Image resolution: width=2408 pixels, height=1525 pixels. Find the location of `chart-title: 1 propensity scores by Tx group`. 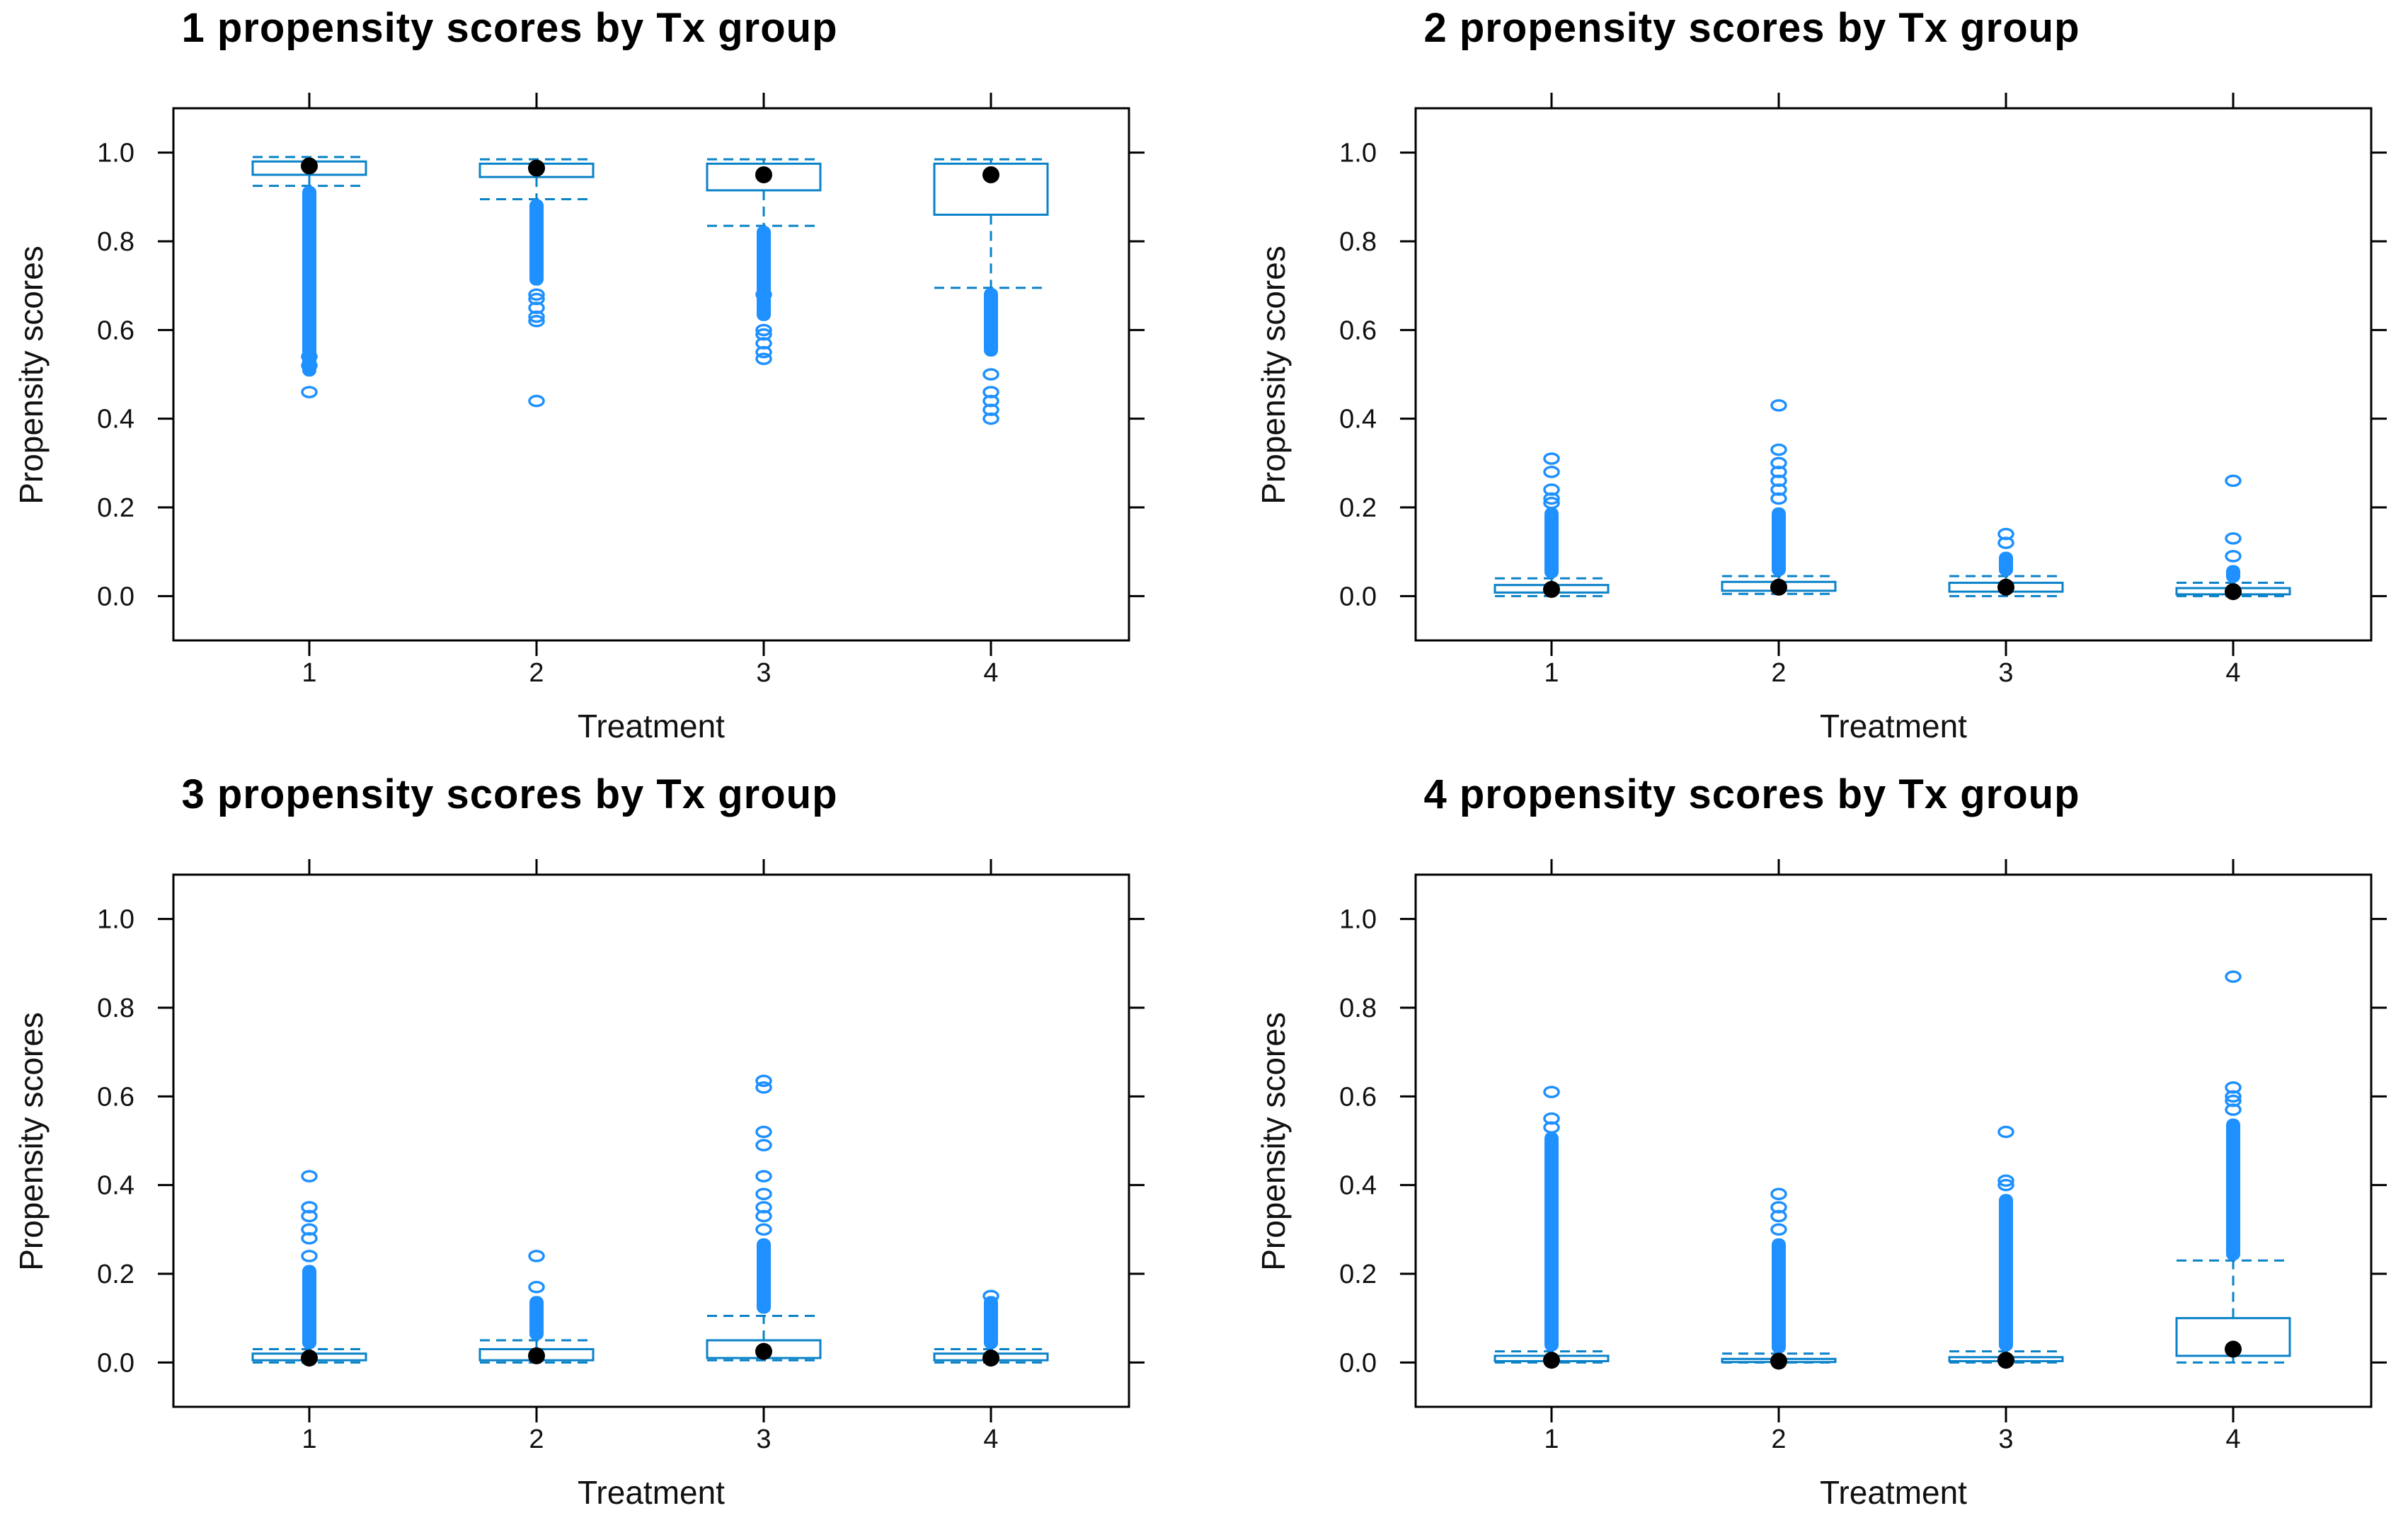

chart-title: 1 propensity scores by Tx group is located at coordinates (509, 28).